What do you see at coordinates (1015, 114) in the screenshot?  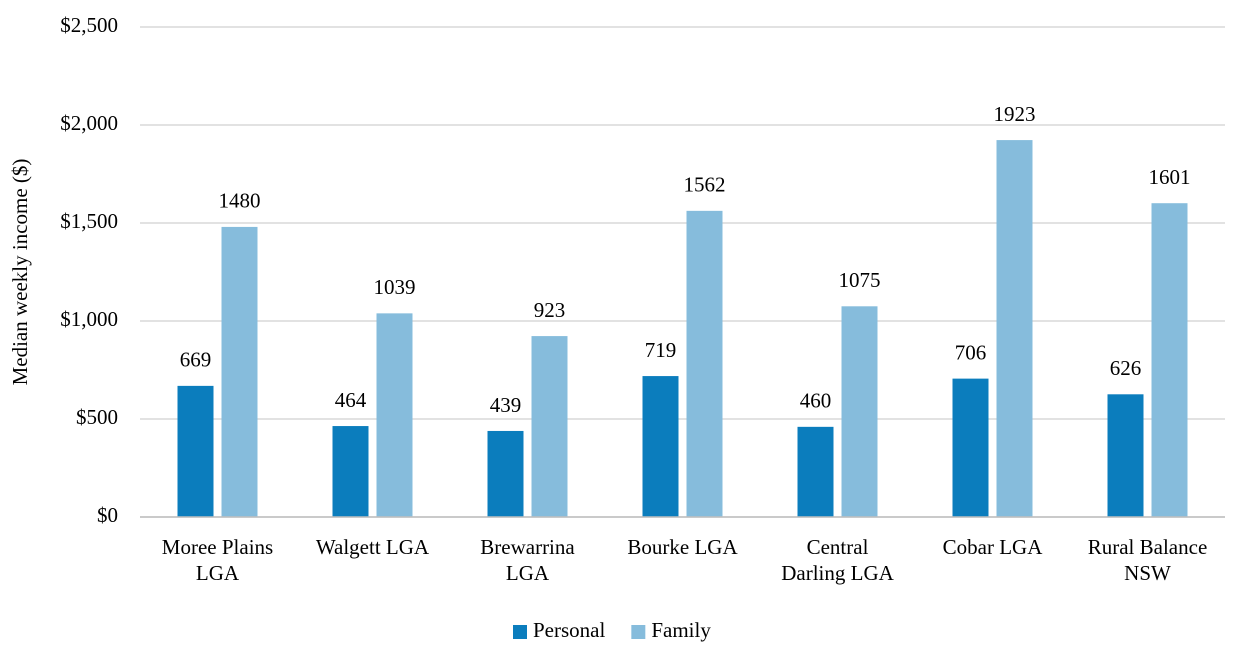 I see `data-label: 1923` at bounding box center [1015, 114].